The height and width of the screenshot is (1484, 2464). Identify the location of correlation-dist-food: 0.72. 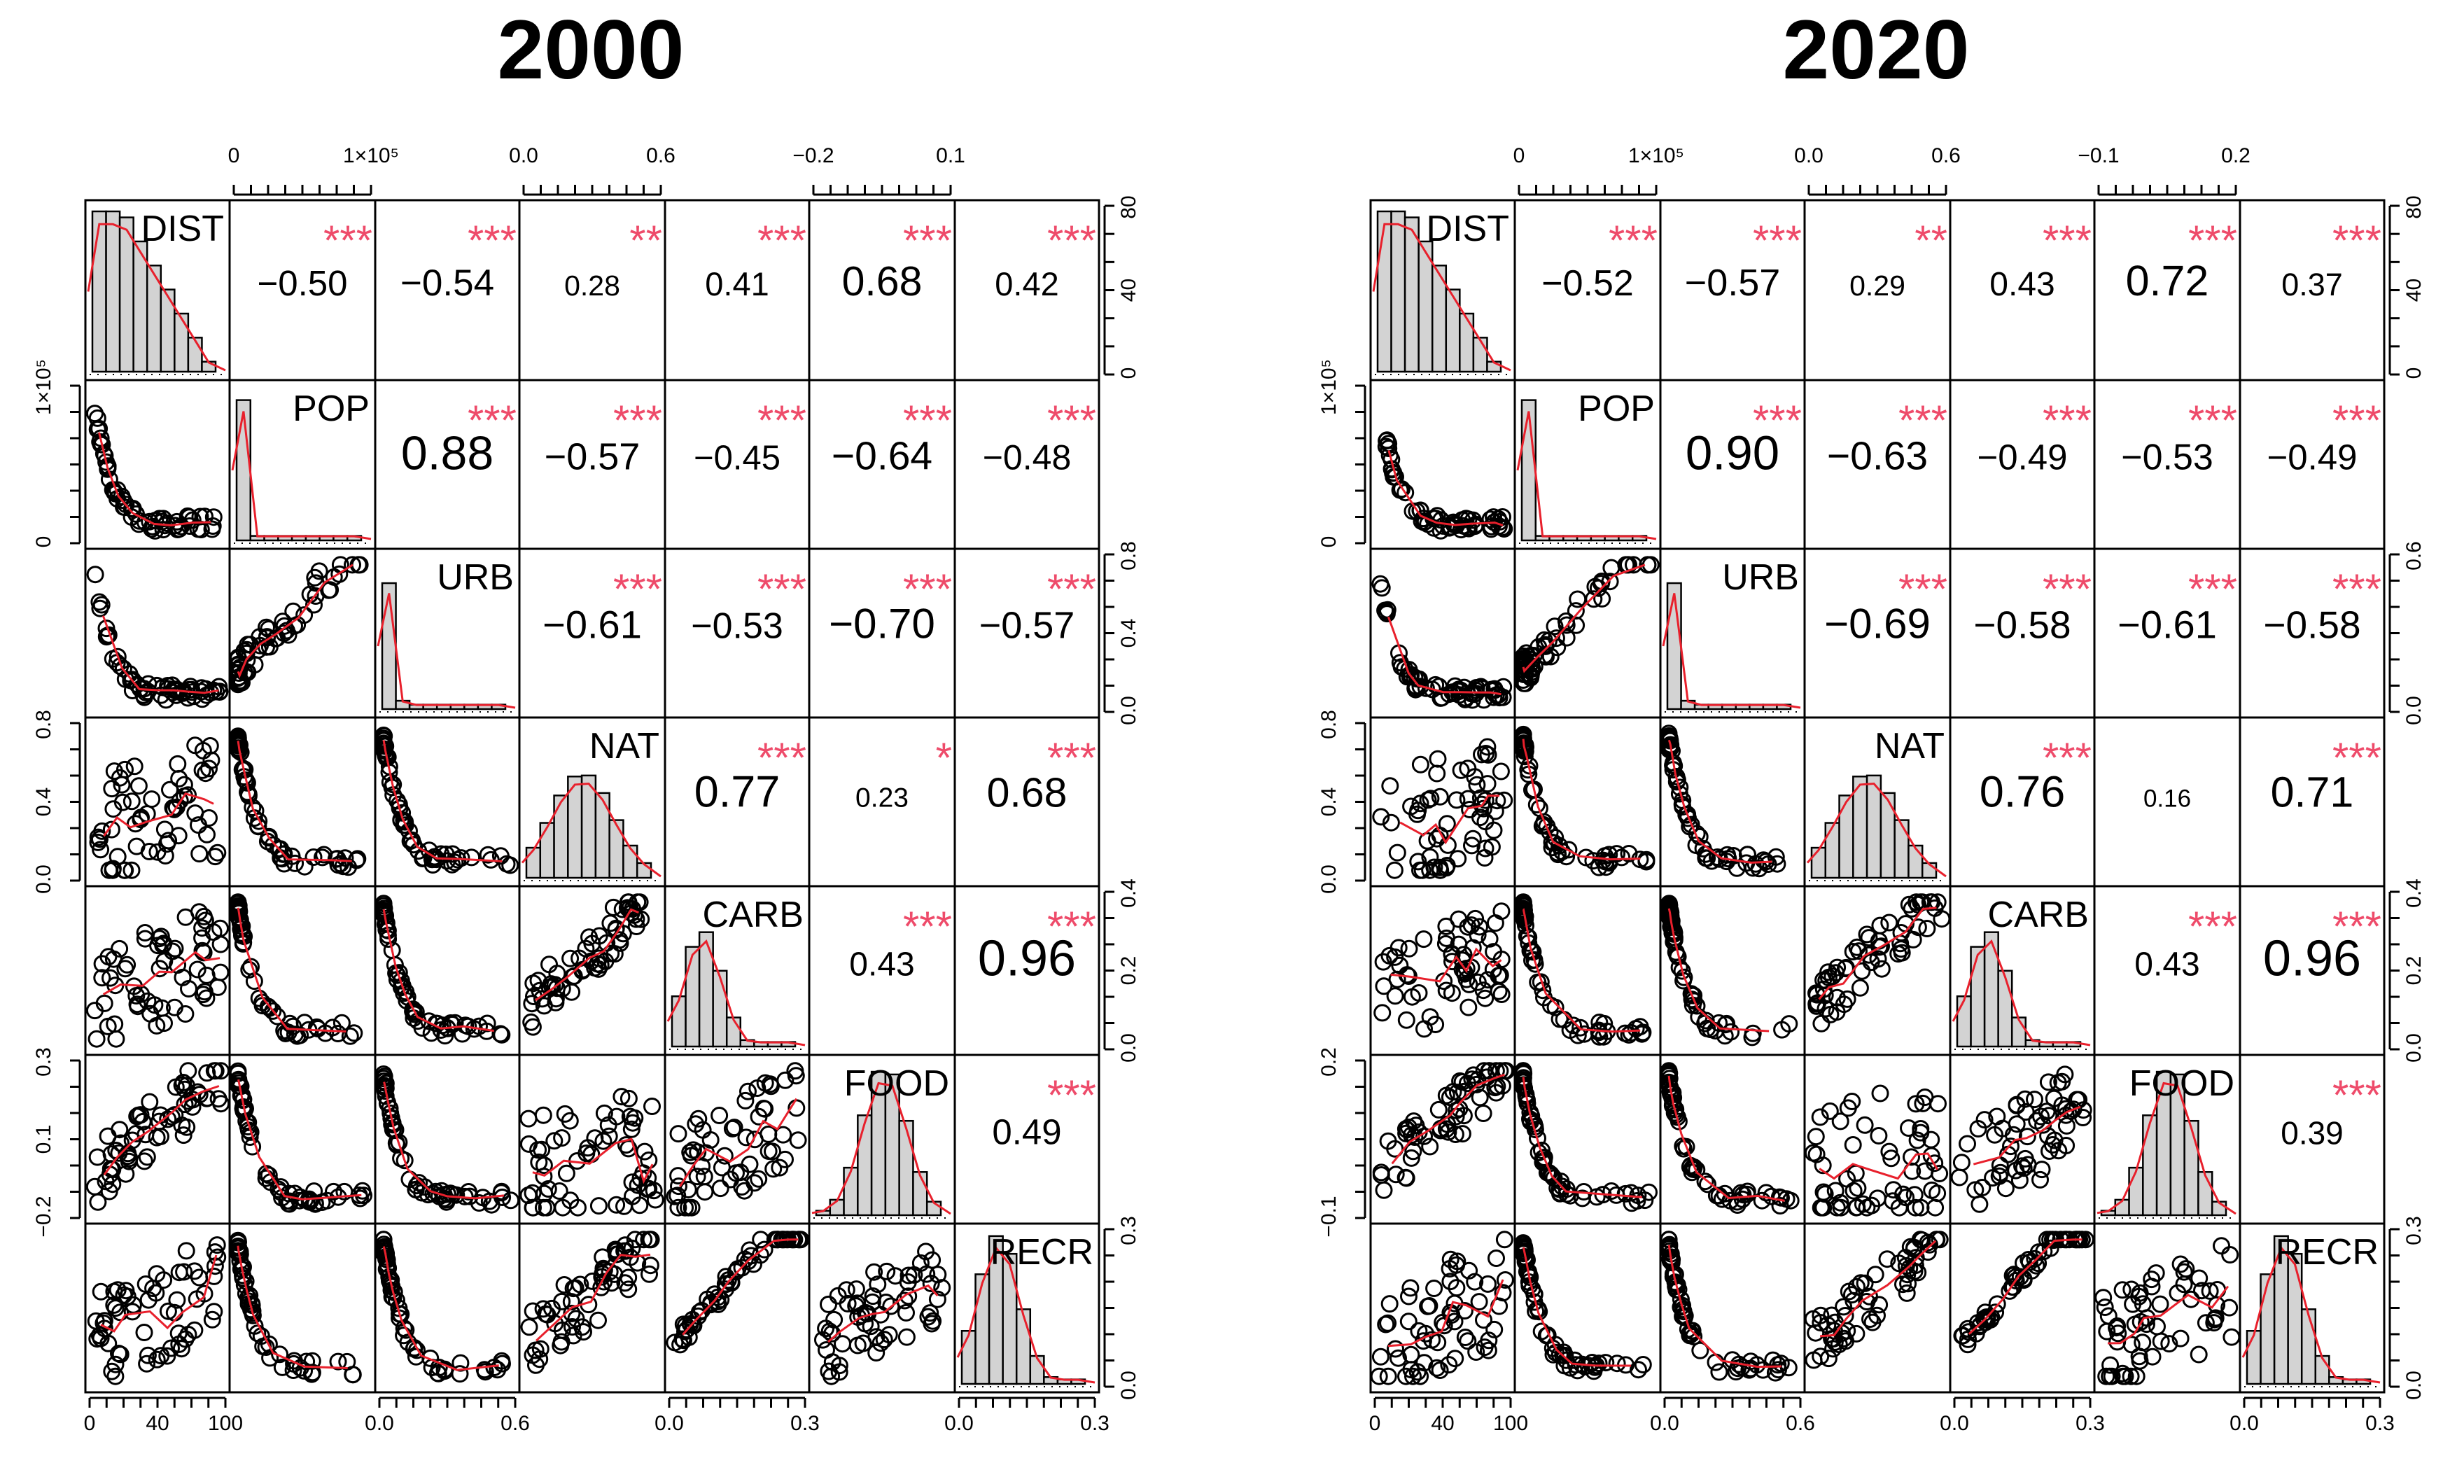
(2167, 280).